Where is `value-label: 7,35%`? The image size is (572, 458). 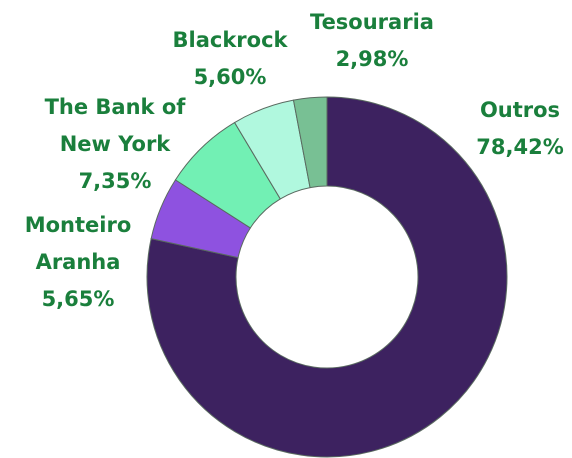
value-label: 7,35% is located at coordinates (115, 181).